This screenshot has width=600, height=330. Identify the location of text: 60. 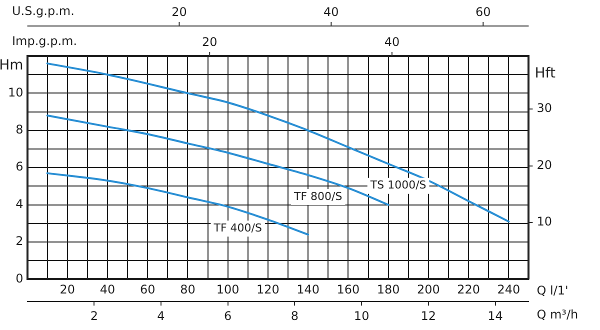
(483, 12).